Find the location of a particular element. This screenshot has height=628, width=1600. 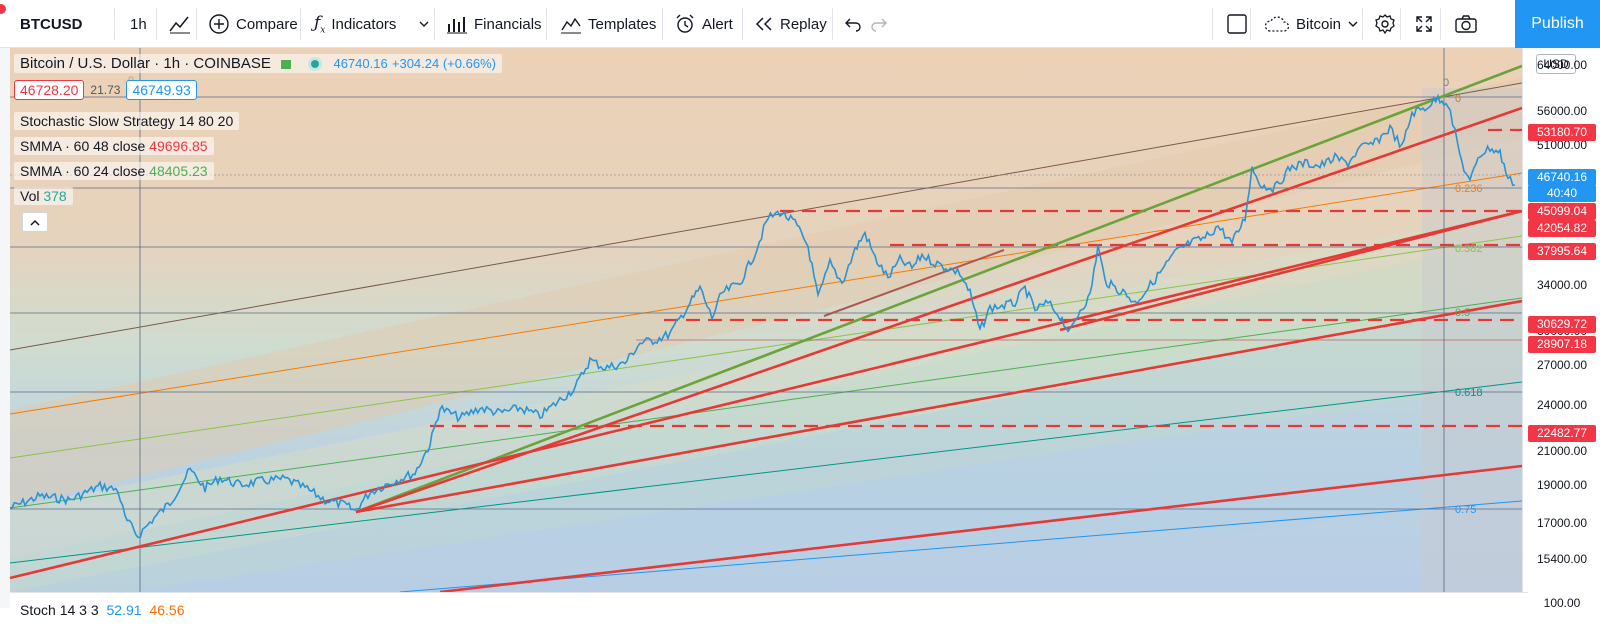

redo-button is located at coordinates (879, 24).